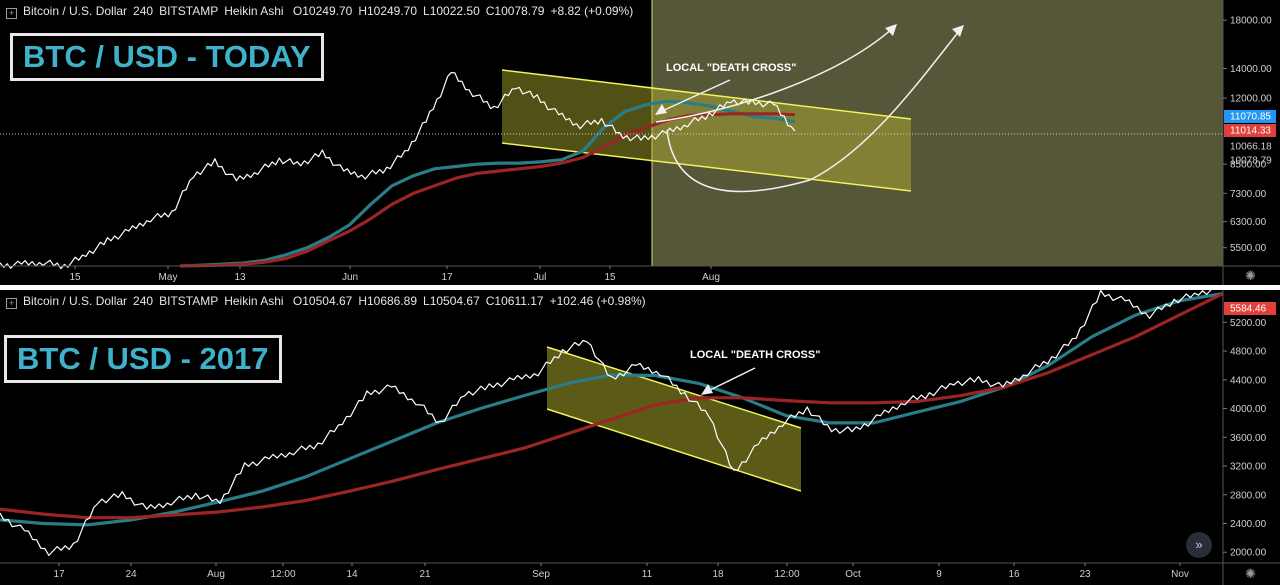 This screenshot has height=585, width=1280. What do you see at coordinates (425, 574) in the screenshot?
I see `time-tick-label: 21` at bounding box center [425, 574].